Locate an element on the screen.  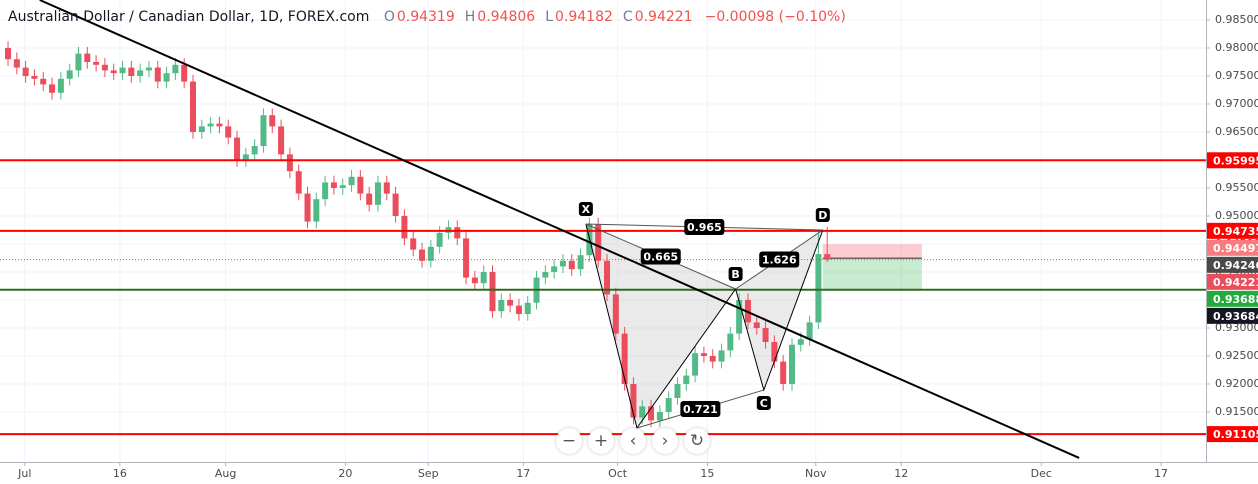
stop-zone is located at coordinates (872, 251).